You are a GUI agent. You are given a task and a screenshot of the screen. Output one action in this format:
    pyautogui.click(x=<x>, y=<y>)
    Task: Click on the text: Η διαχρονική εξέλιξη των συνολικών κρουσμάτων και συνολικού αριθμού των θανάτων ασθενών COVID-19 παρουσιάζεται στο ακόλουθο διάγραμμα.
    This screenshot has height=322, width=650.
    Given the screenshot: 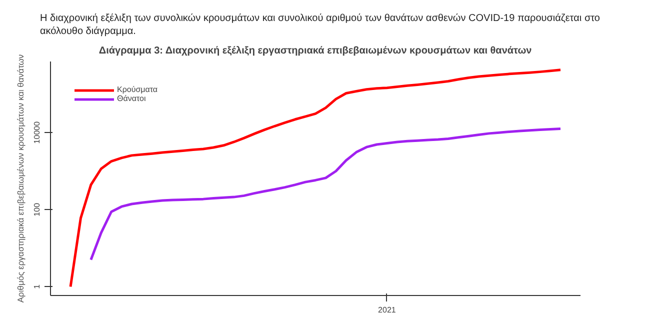 What is the action you would take?
    pyautogui.click(x=320, y=25)
    